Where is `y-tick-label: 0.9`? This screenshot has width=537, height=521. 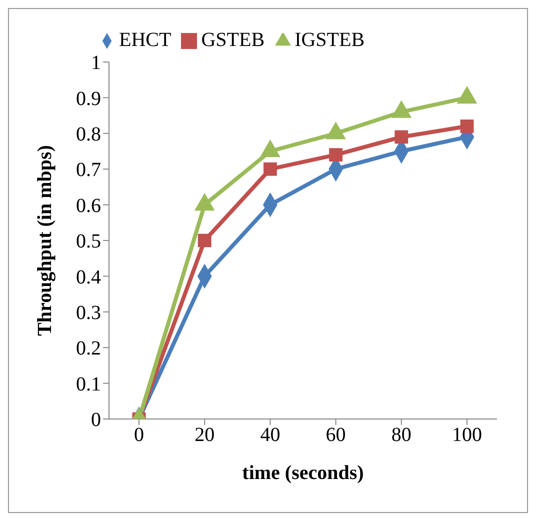
y-tick-label: 0.9 is located at coordinates (88, 99).